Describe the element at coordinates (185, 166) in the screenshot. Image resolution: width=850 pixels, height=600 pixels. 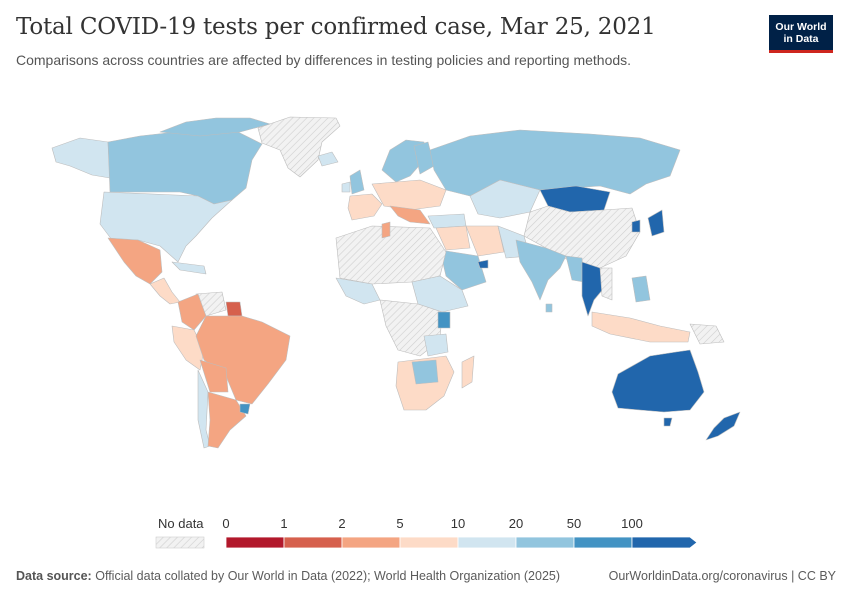
I see `region-canada` at that location.